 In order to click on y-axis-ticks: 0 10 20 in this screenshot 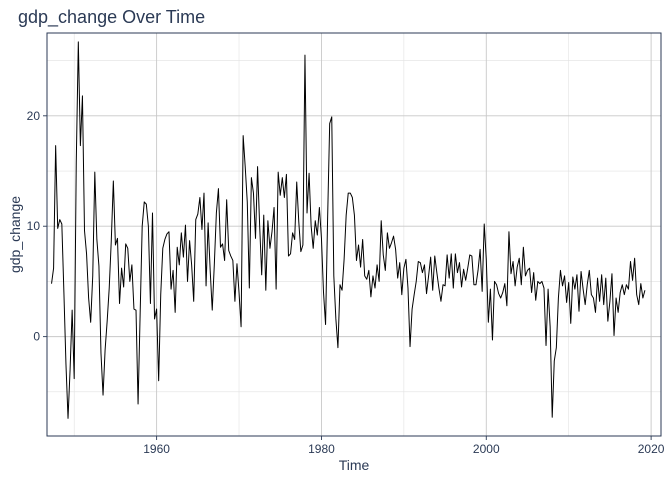, I will do `click(37, 226)`.